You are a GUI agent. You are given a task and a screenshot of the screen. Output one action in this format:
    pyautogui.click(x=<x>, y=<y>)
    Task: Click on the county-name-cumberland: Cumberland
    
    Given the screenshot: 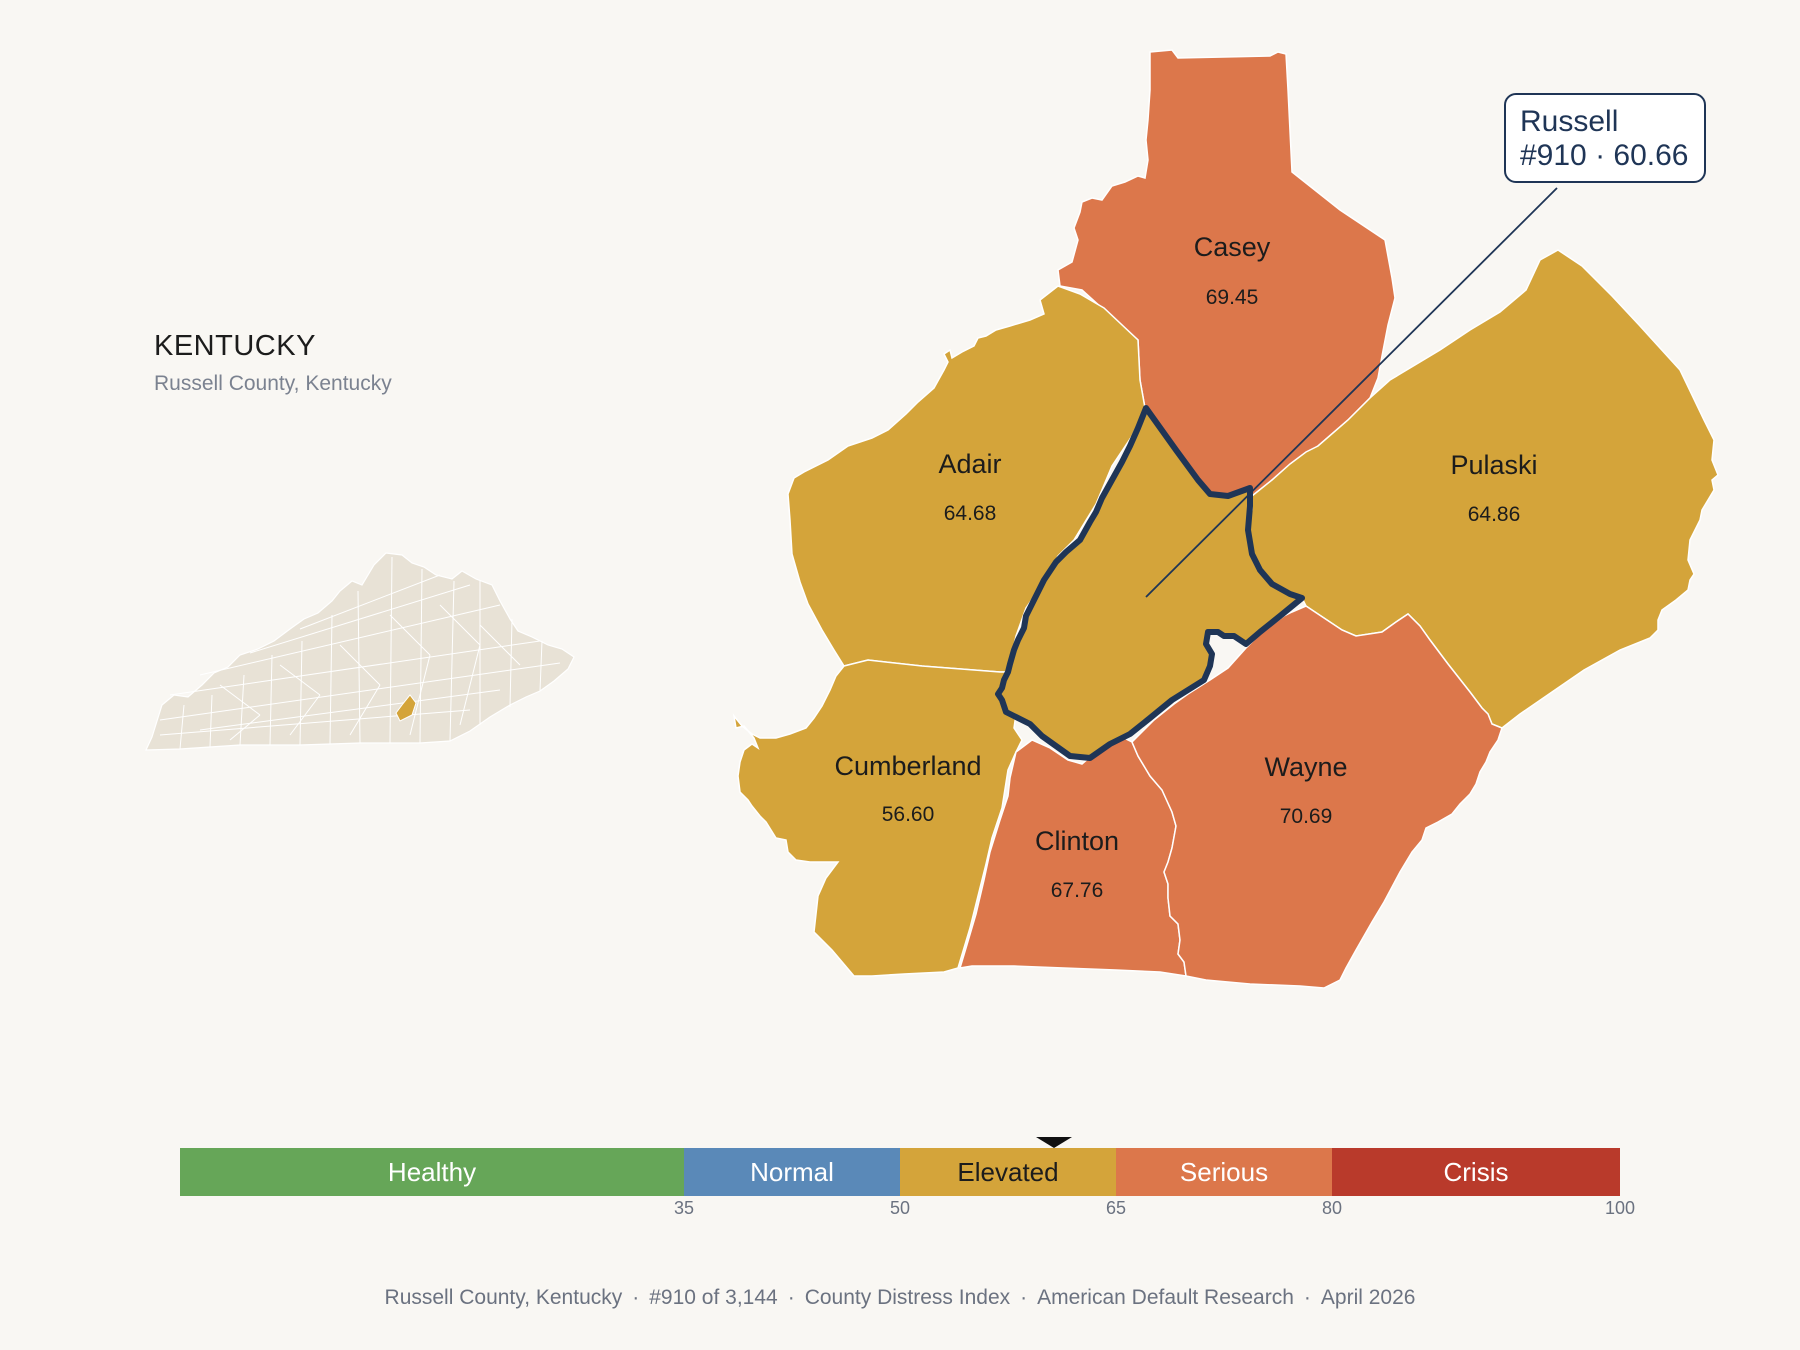 What is the action you would take?
    pyautogui.click(x=907, y=766)
    